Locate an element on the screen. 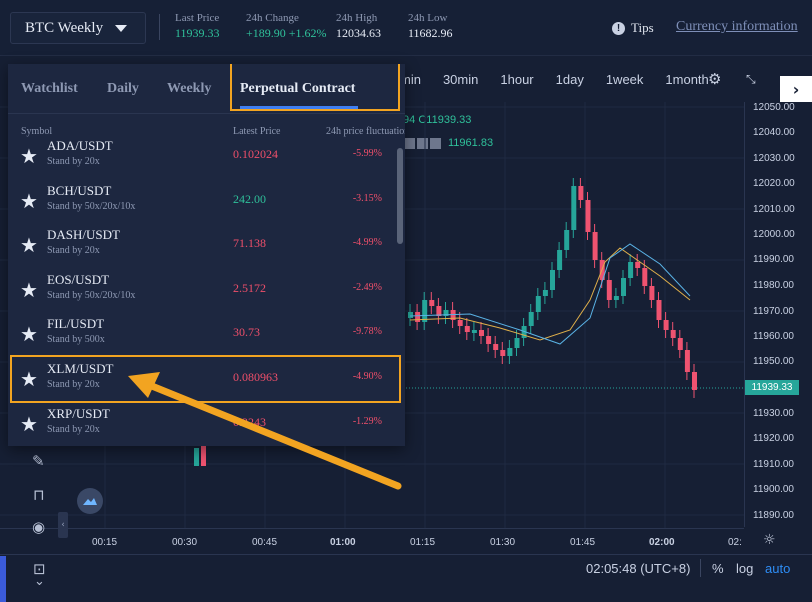 This screenshot has height=602, width=812. list-item: ★ XRP/USDT Stand by 20x 0.2243 -1.29% is located at coordinates (203, 424).